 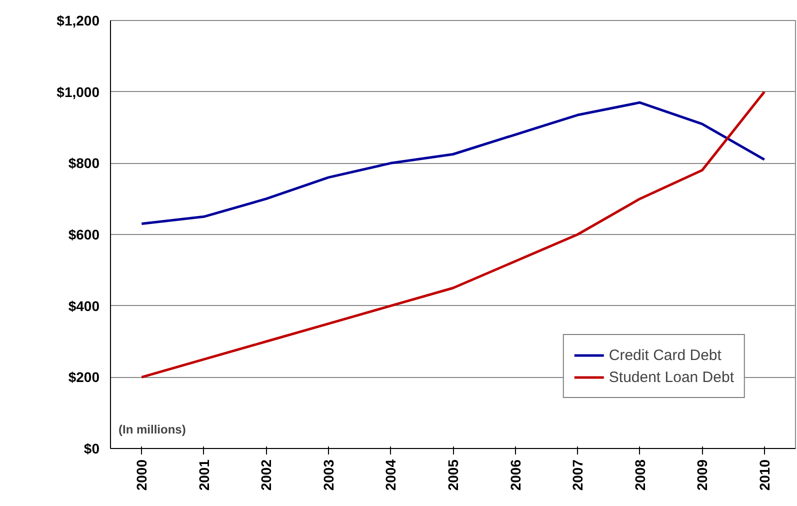 I want to click on x-tick-label: 2010, so click(x=764, y=475).